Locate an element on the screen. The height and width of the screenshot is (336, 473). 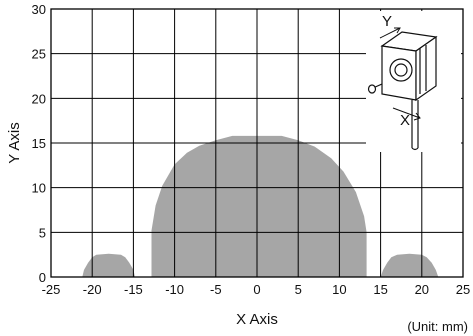
x-tick-label: 25 is located at coordinates (463, 289).